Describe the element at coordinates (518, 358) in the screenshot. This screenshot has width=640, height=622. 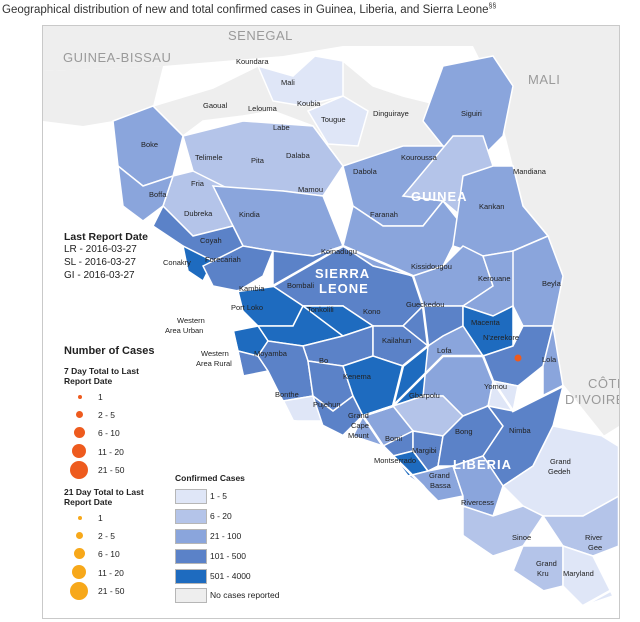
I see `seven-day-marker` at that location.